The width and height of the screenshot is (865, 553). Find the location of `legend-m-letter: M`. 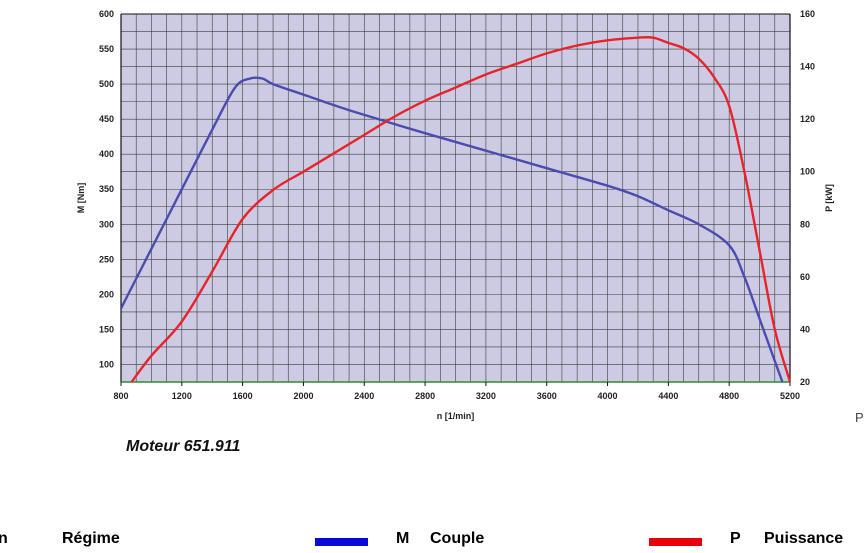

legend-m-letter: M is located at coordinates (403, 538).